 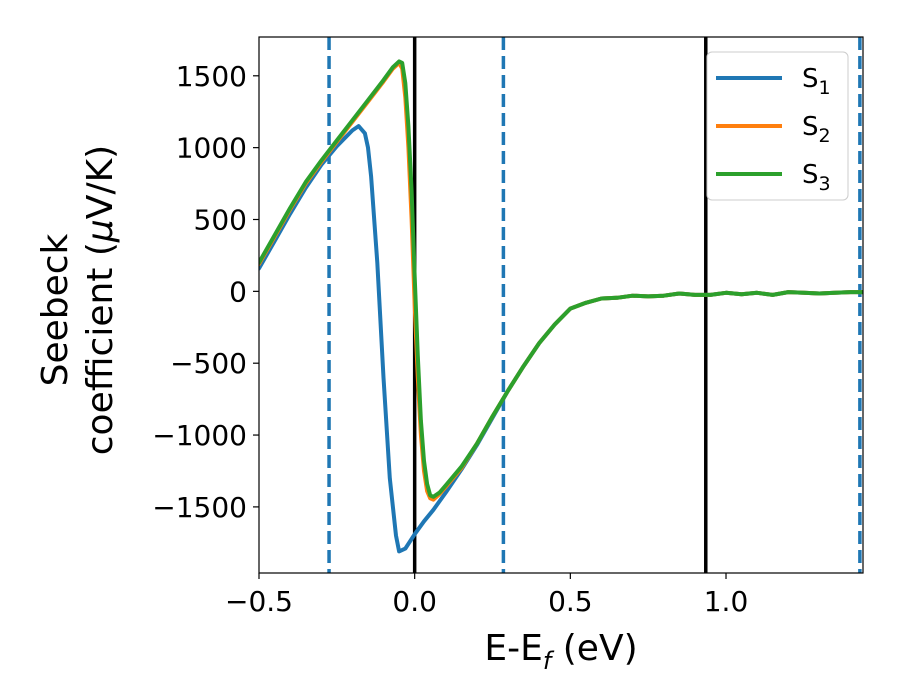 What do you see at coordinates (211, 148) in the screenshot?
I see `y-tick-label: 1000` at bounding box center [211, 148].